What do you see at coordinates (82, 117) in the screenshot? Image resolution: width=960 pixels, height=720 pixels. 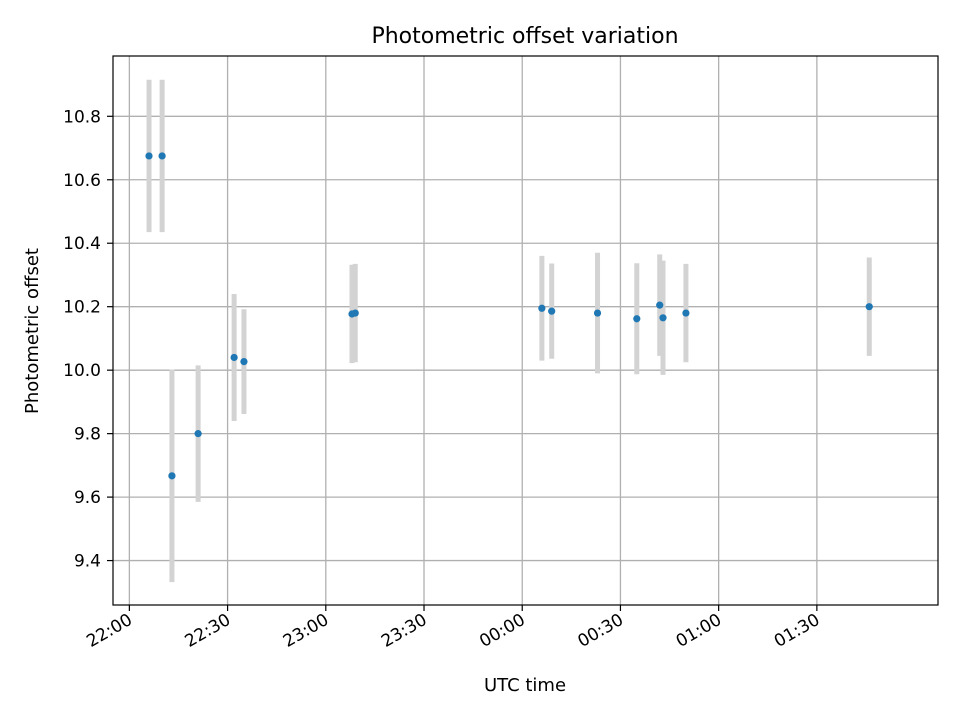 I see `y-tick-label: 10.8` at bounding box center [82, 117].